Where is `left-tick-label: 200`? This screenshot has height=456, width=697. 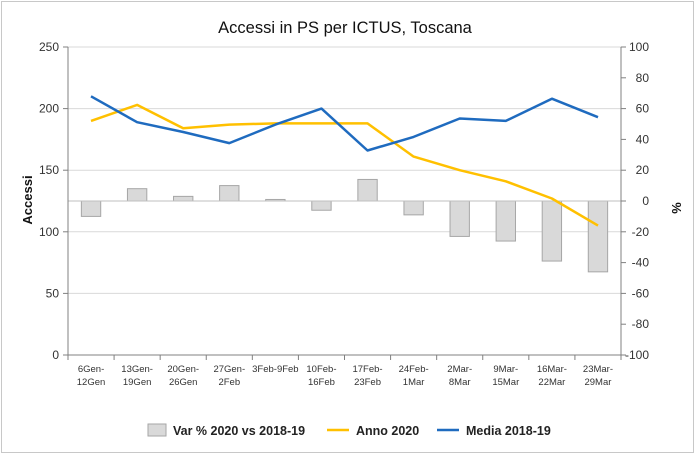
left-tick-label: 200 is located at coordinates (49, 109).